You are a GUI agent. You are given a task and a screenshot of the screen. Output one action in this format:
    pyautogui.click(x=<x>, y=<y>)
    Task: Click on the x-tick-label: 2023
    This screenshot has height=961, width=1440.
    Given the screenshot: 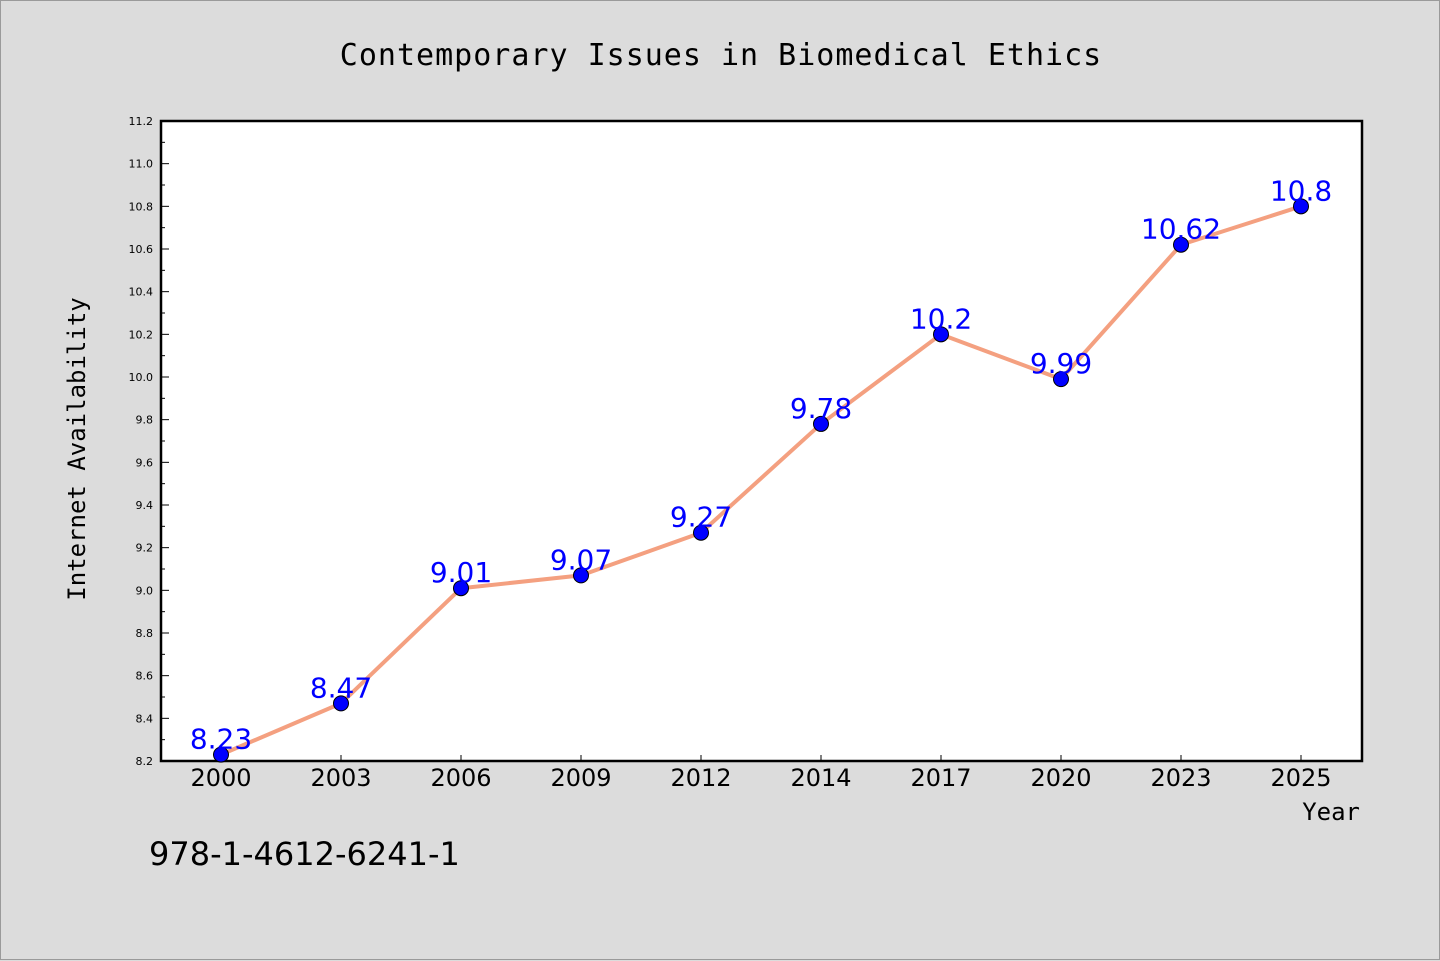 What is the action you would take?
    pyautogui.click(x=1180, y=778)
    